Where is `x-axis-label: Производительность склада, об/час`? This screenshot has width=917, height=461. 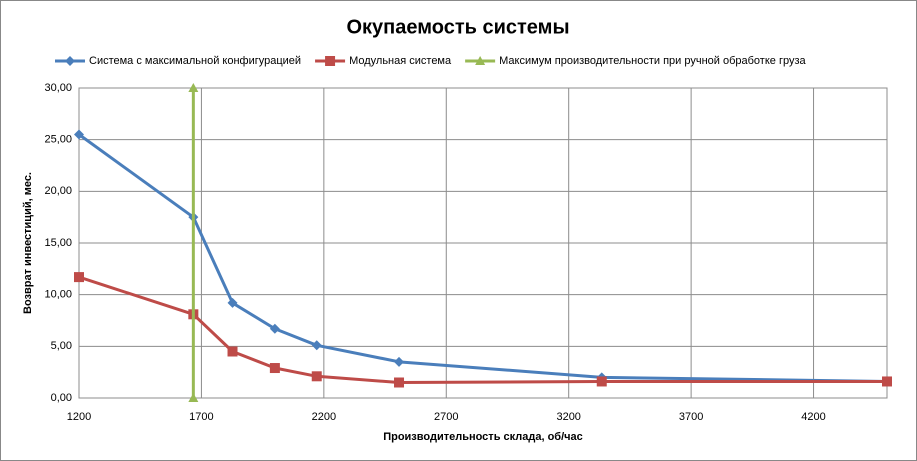
x-axis-label: Производительность склада, об/час is located at coordinates (483, 437).